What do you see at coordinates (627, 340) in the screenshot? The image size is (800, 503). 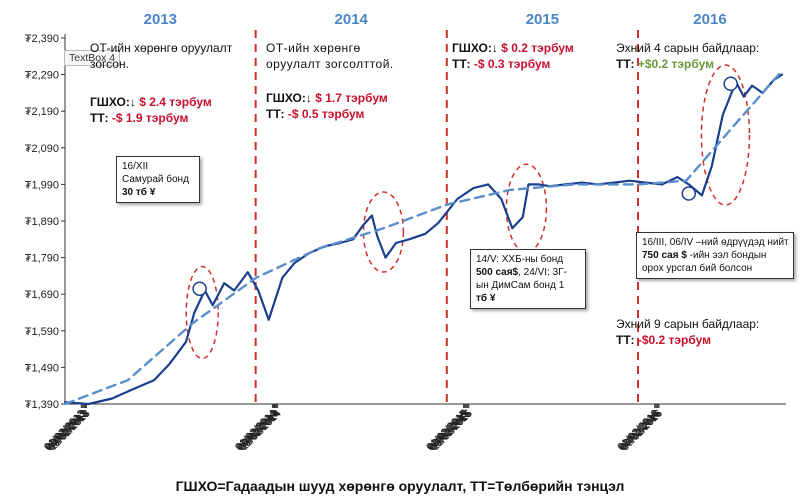 I see `annotation-2016b-bop-label: ТТ:` at bounding box center [627, 340].